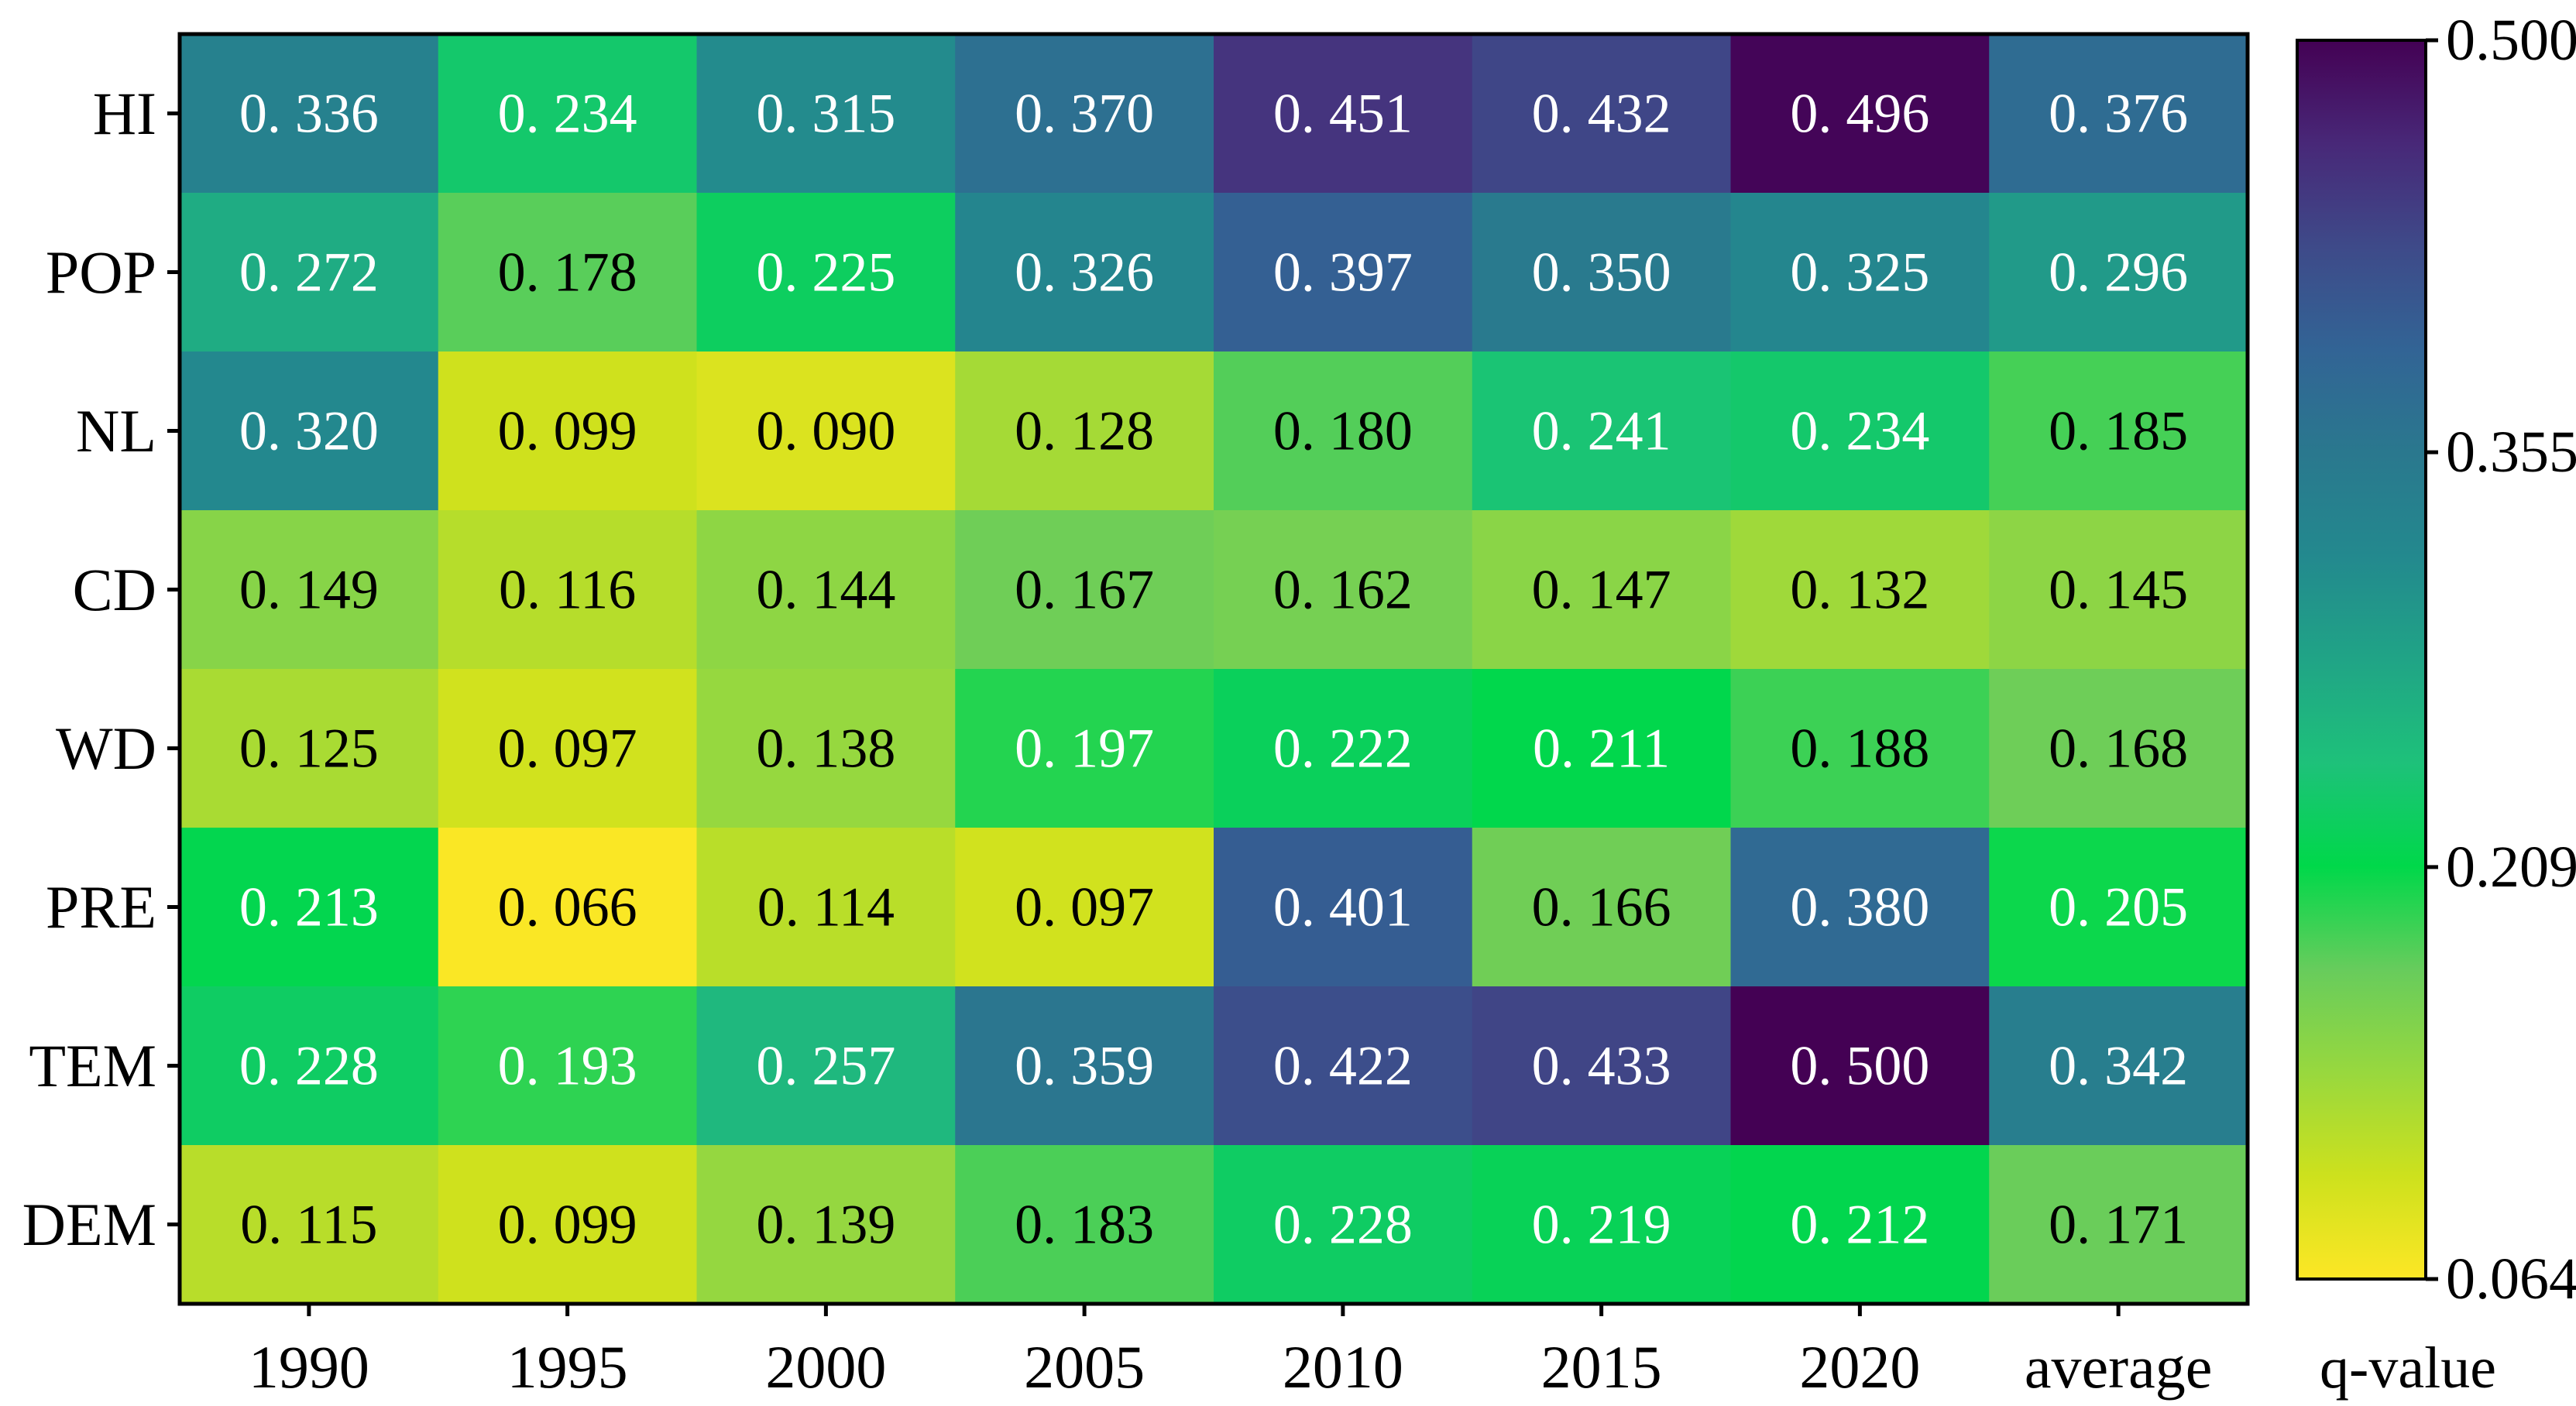 This screenshot has height=1406, width=2576. I want to click on cell-value-label: 0. 422, so click(1343, 1066).